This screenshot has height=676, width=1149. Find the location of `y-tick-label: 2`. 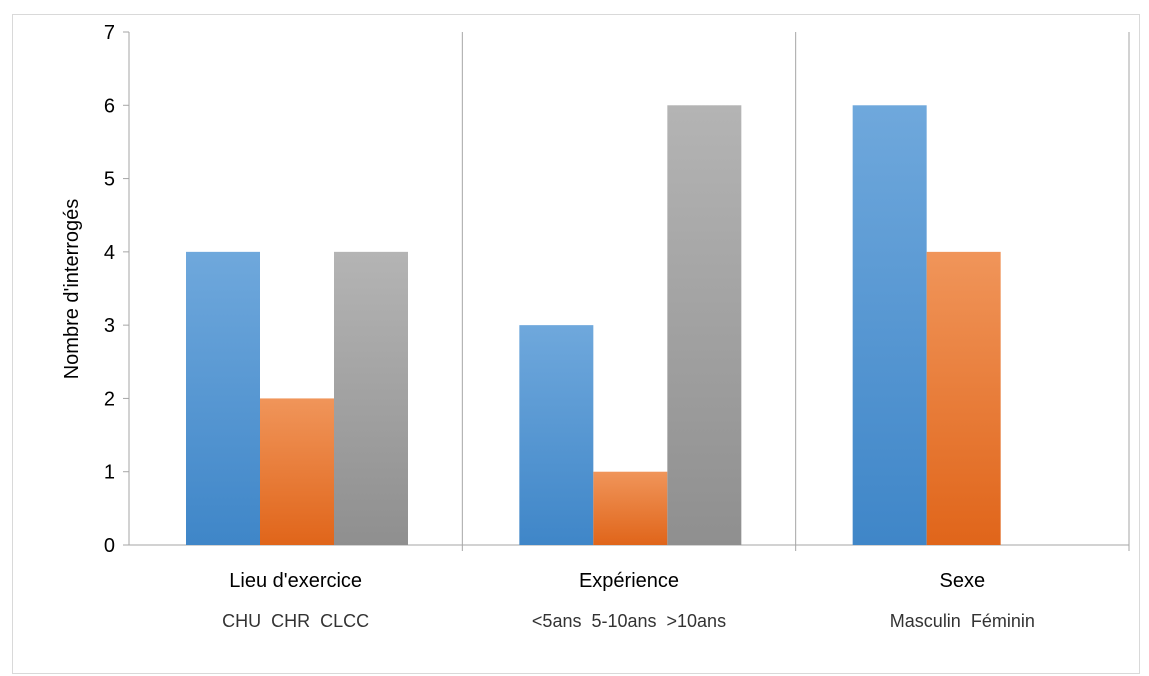

y-tick-label: 2 is located at coordinates (109, 399).